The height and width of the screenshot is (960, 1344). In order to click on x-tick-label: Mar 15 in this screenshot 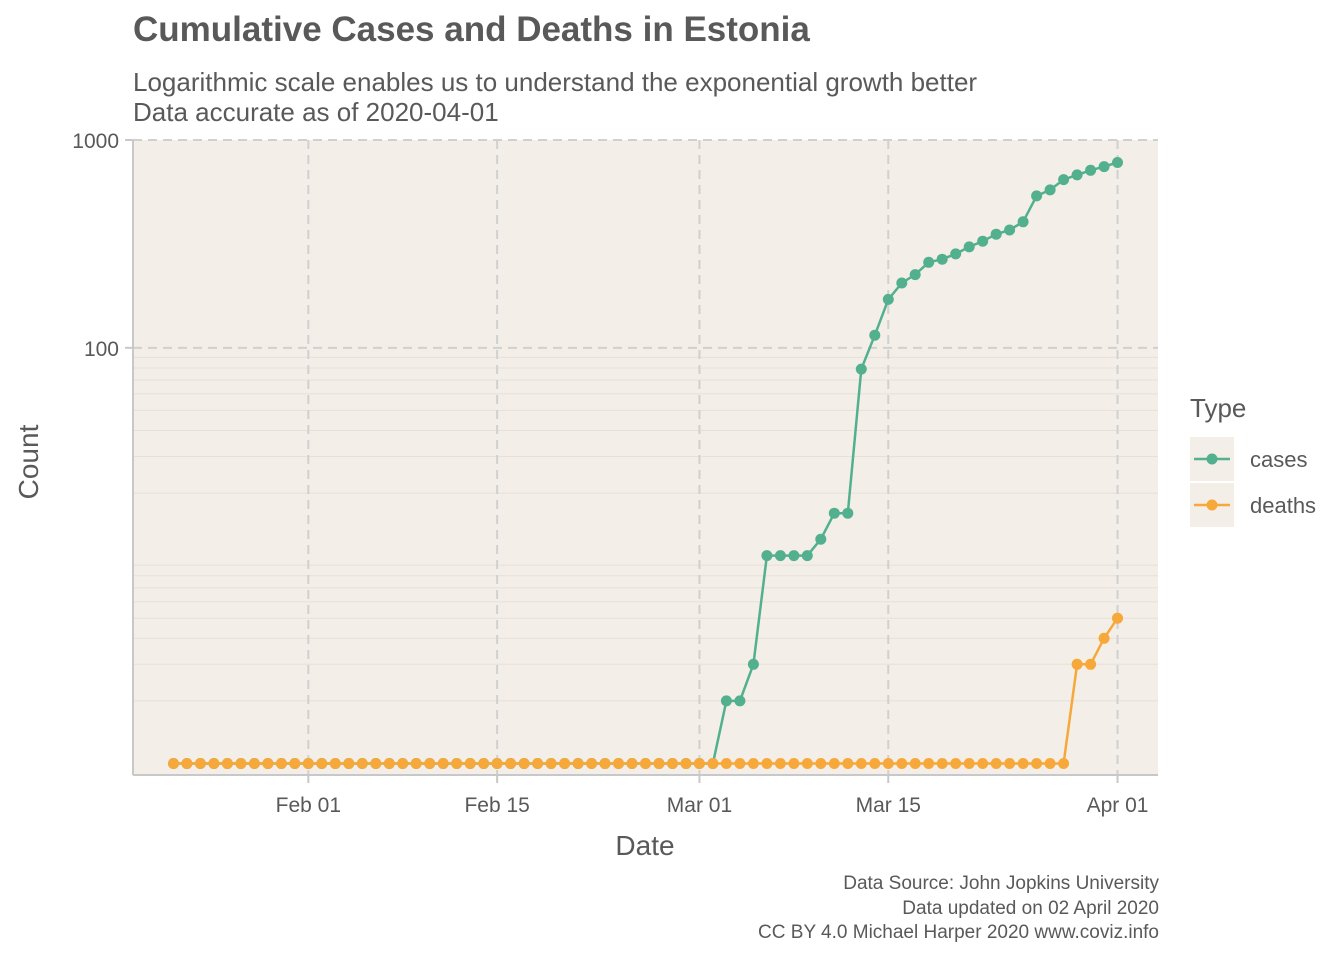, I will do `click(888, 805)`.